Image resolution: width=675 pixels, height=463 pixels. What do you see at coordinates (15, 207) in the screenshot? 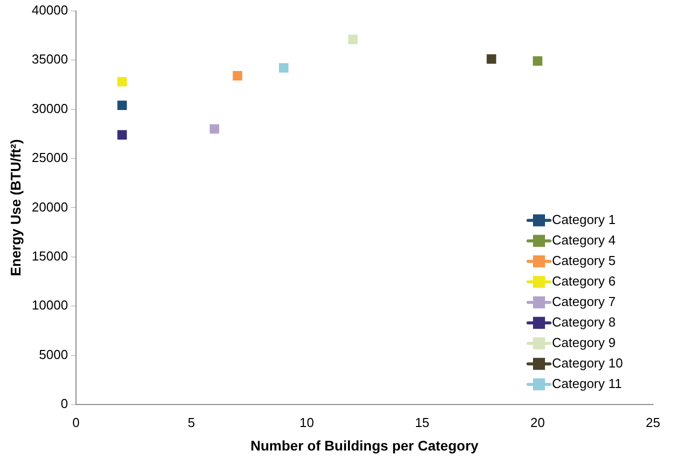
I see `y-axis-title: Energy Use (BTU/ft²)` at bounding box center [15, 207].